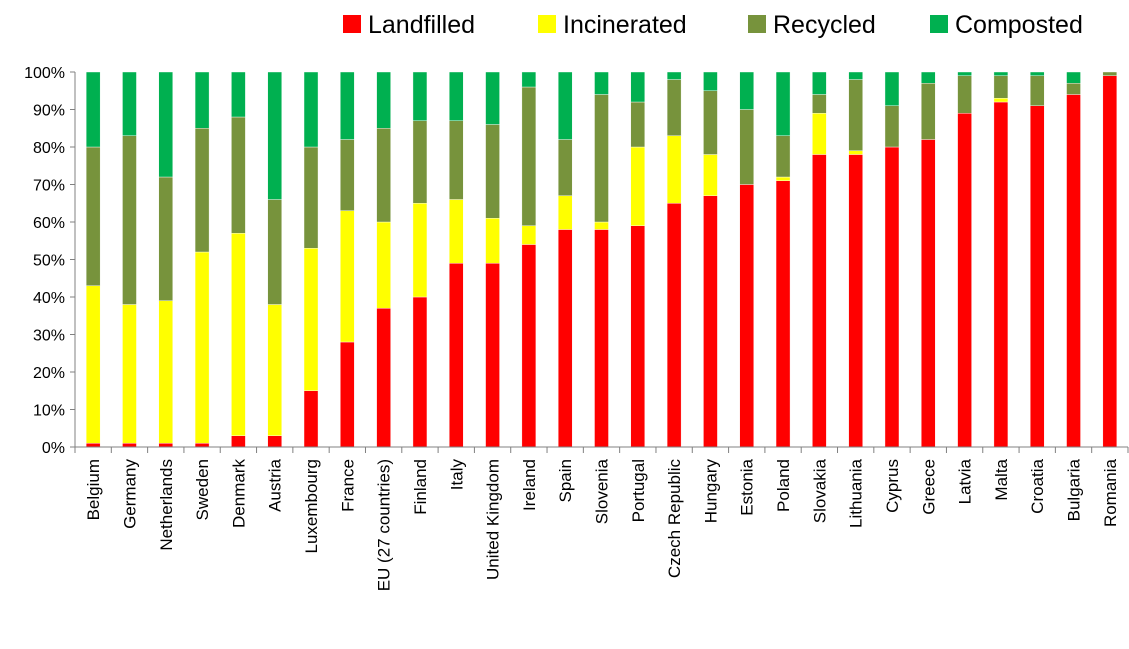  Describe the element at coordinates (166, 505) in the screenshot. I see `x-tick-label: Netherlands` at that location.